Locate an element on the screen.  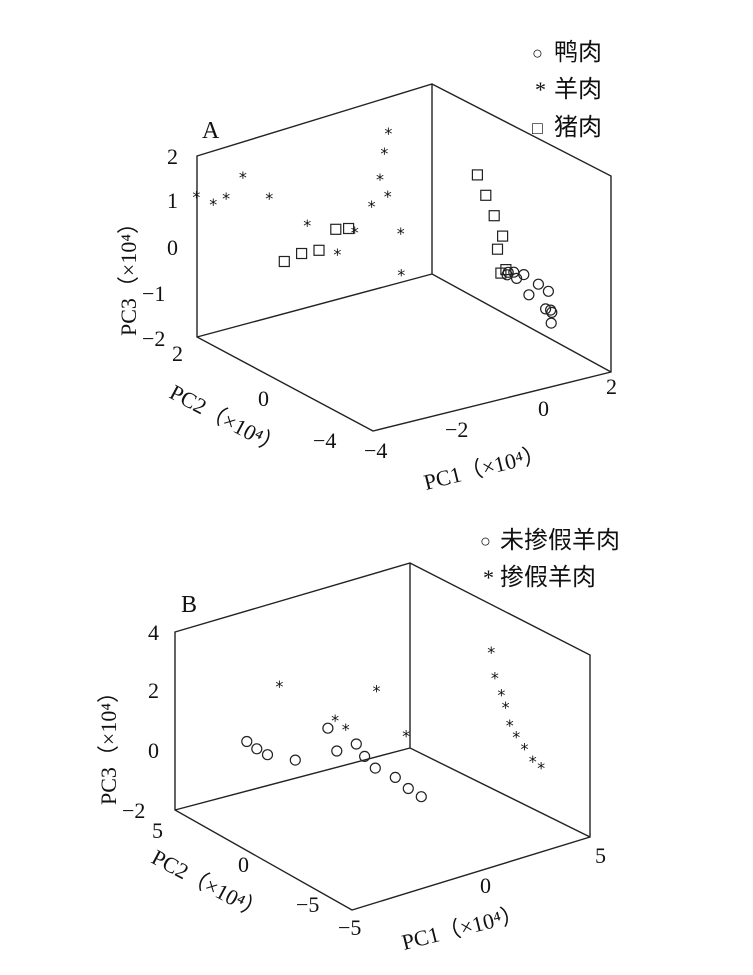
panel-a-x-tick-2: 0 is located at coordinates (543, 408).